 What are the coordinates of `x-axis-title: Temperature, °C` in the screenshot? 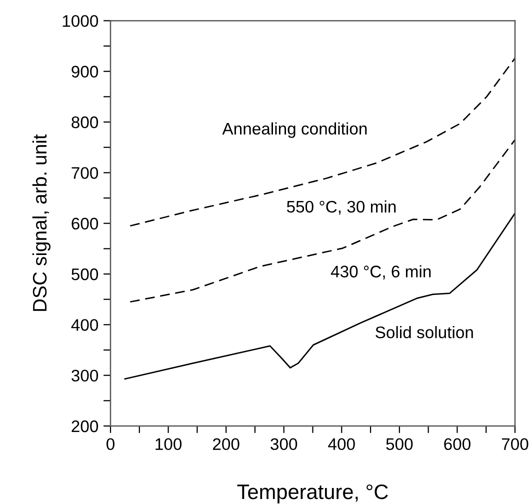 It's located at (312, 494).